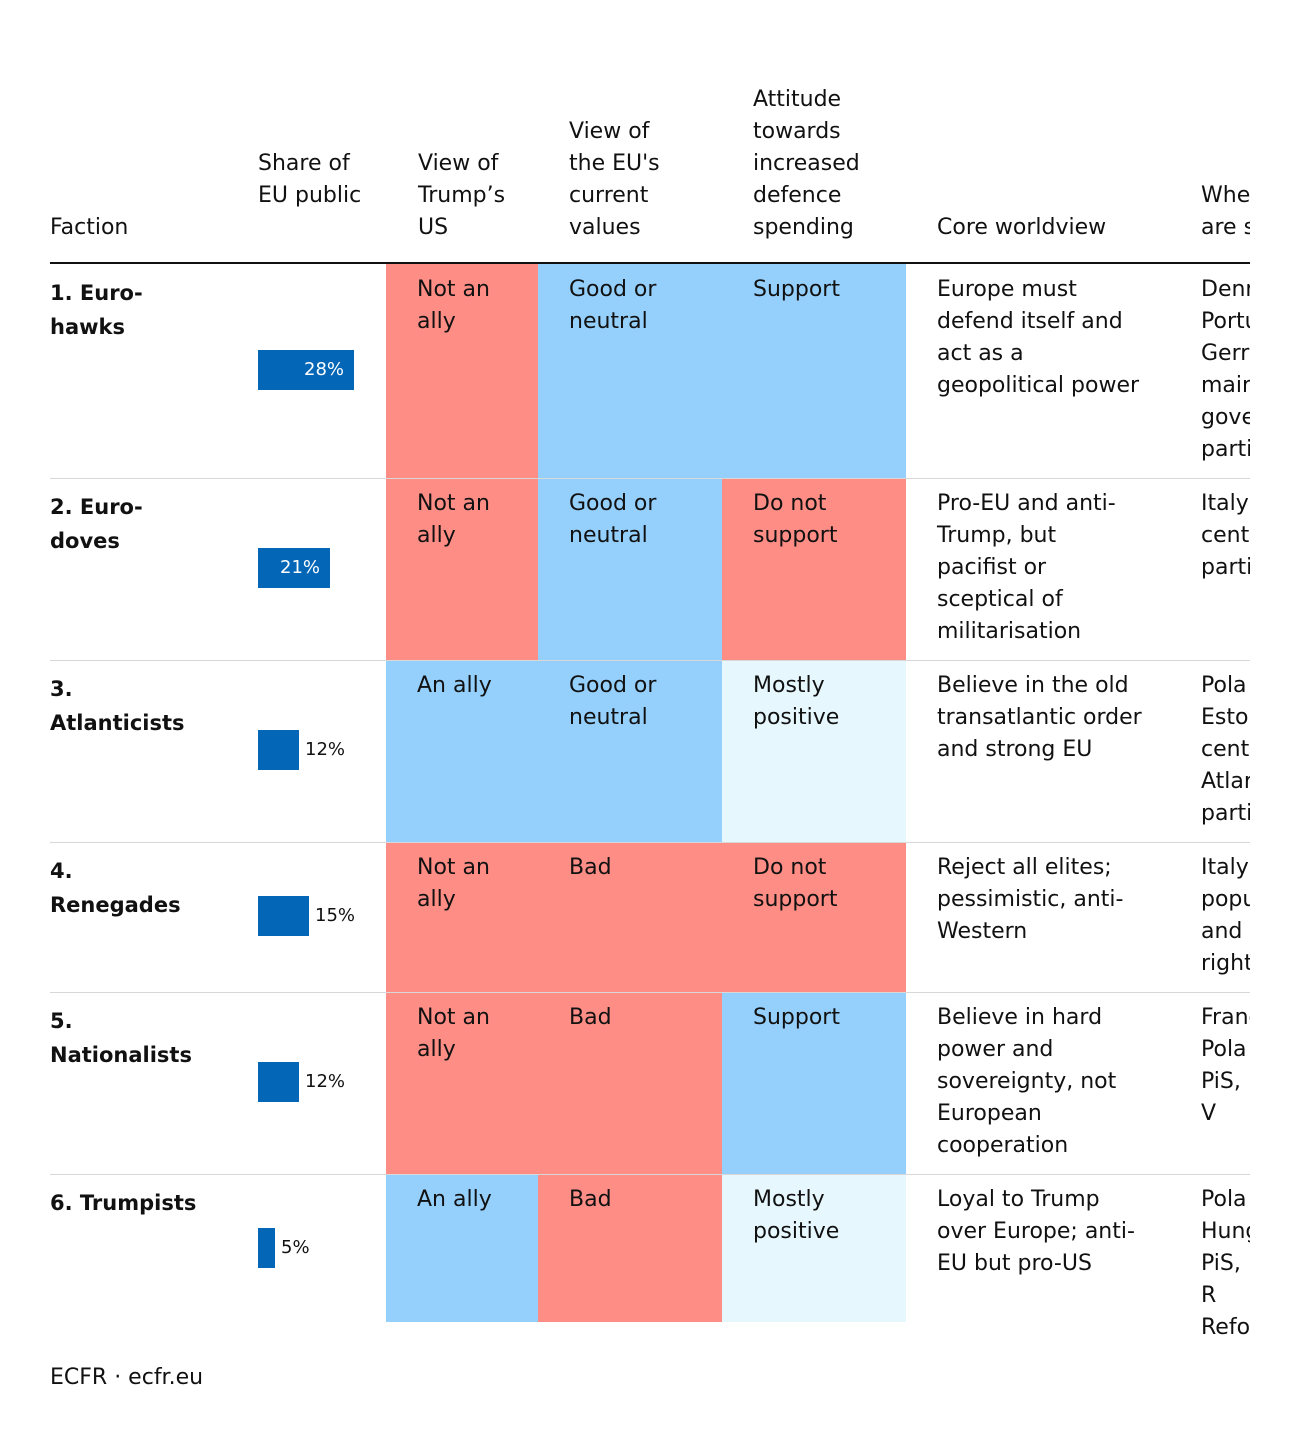 This screenshot has height=1444, width=1300. I want to click on header-trump: View of Trump’s US, so click(462, 195).